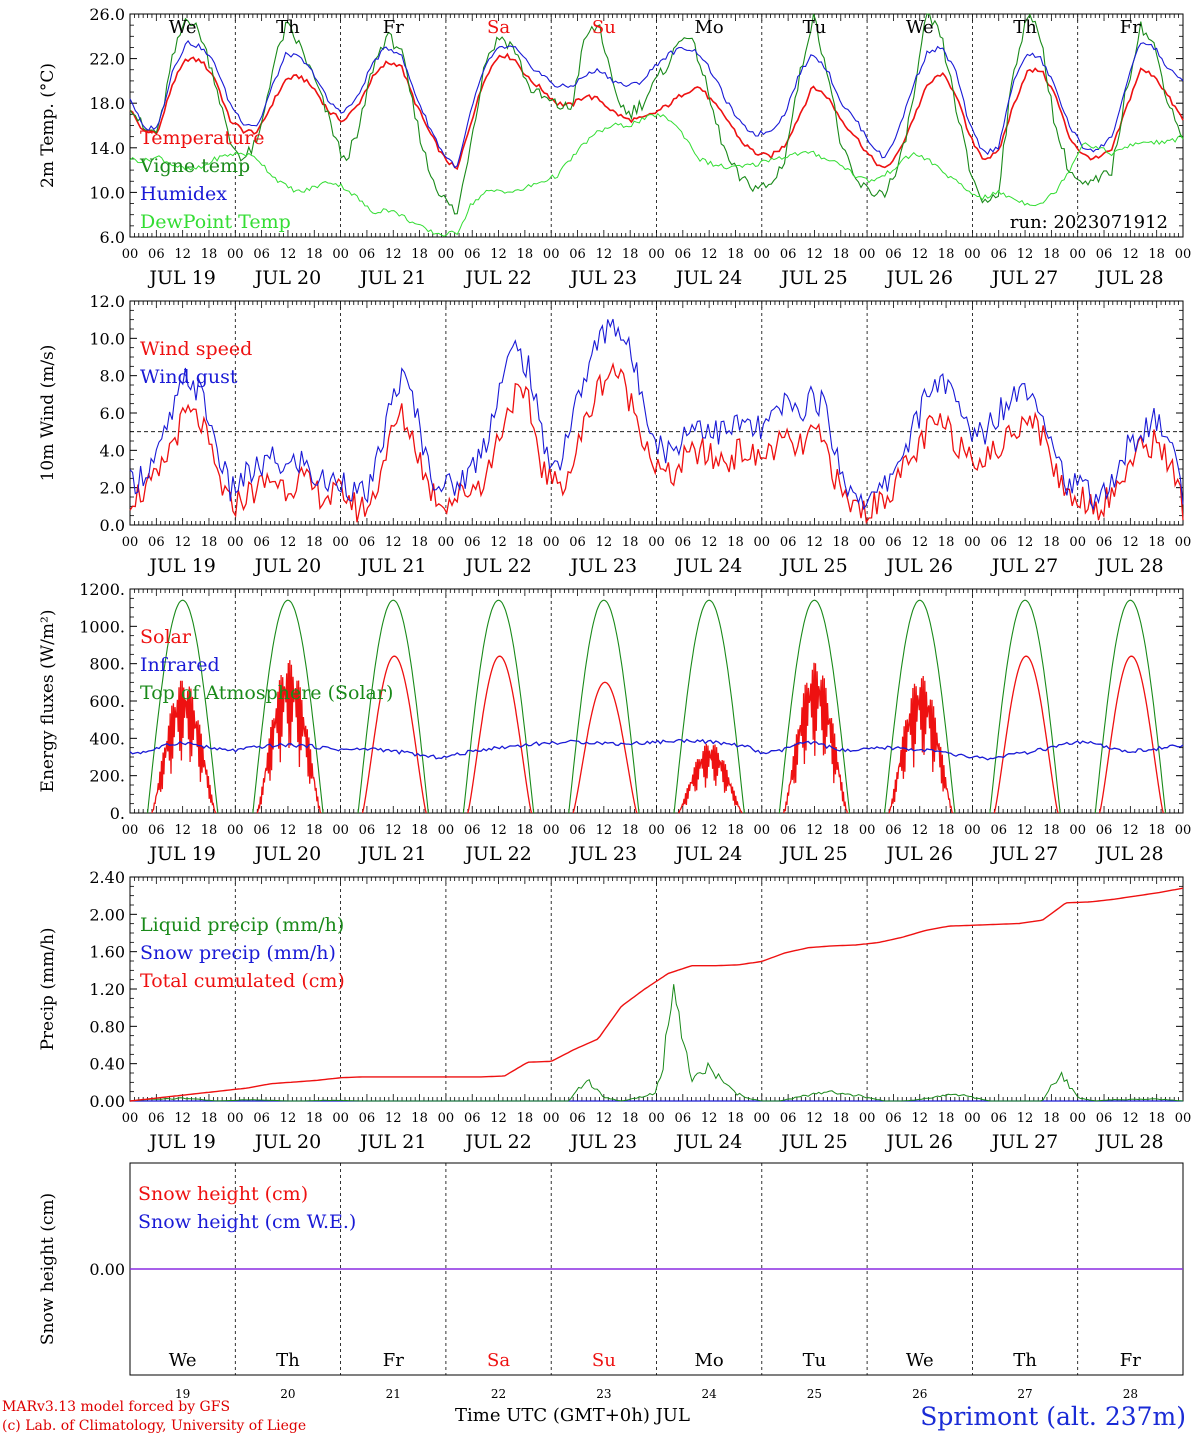 This screenshot has width=1194, height=1440. I want to click on legend-dewpoint-temp: DewPoint Temp, so click(215, 222).